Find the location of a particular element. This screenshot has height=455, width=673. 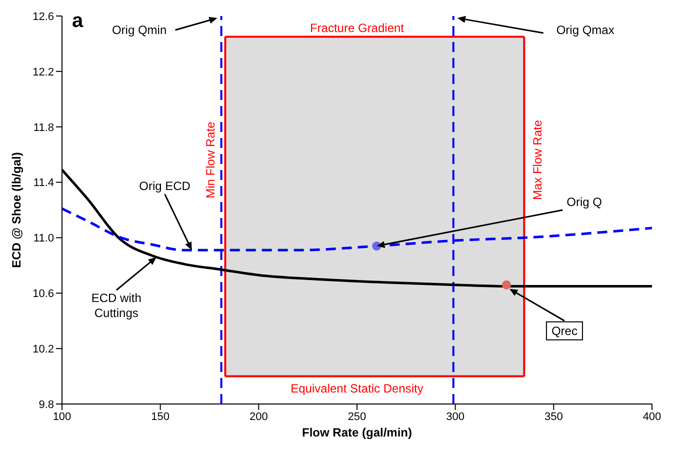

x-axis-title: Flow Rate (gal/min) is located at coordinates (357, 433).